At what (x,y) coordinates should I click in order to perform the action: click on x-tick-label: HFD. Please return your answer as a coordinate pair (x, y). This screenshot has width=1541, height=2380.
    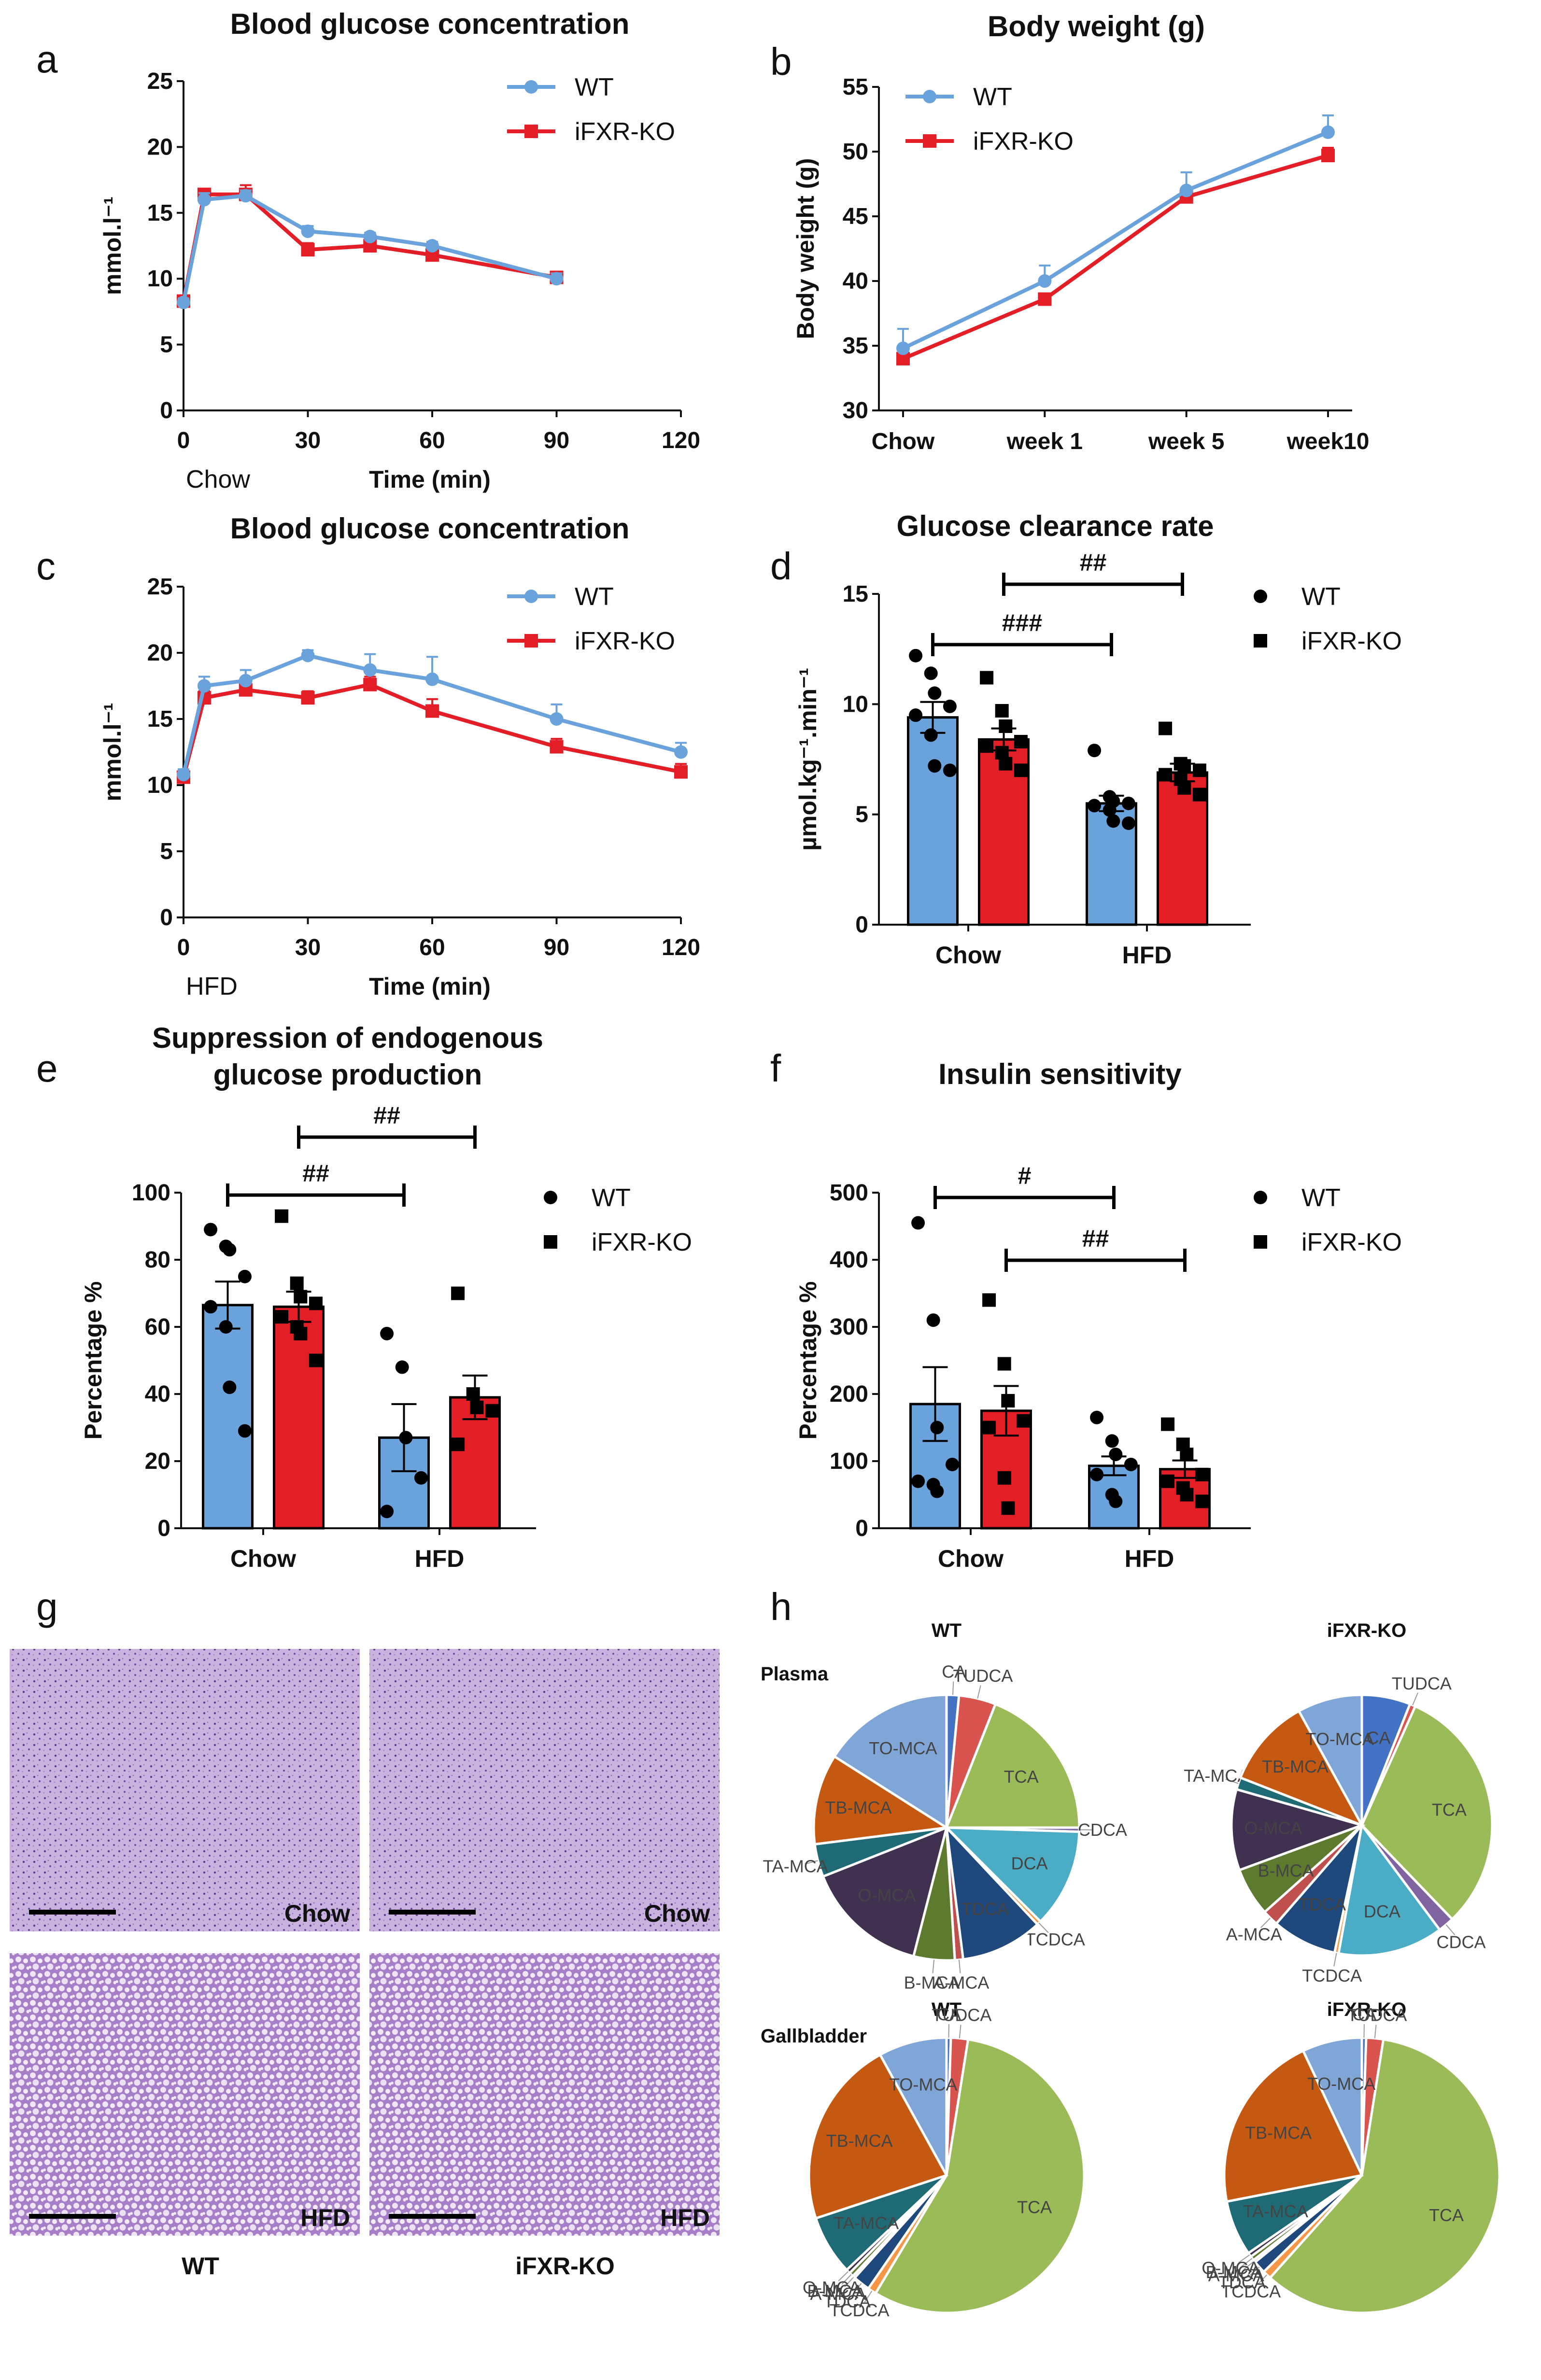
    Looking at the image, I should click on (1147, 956).